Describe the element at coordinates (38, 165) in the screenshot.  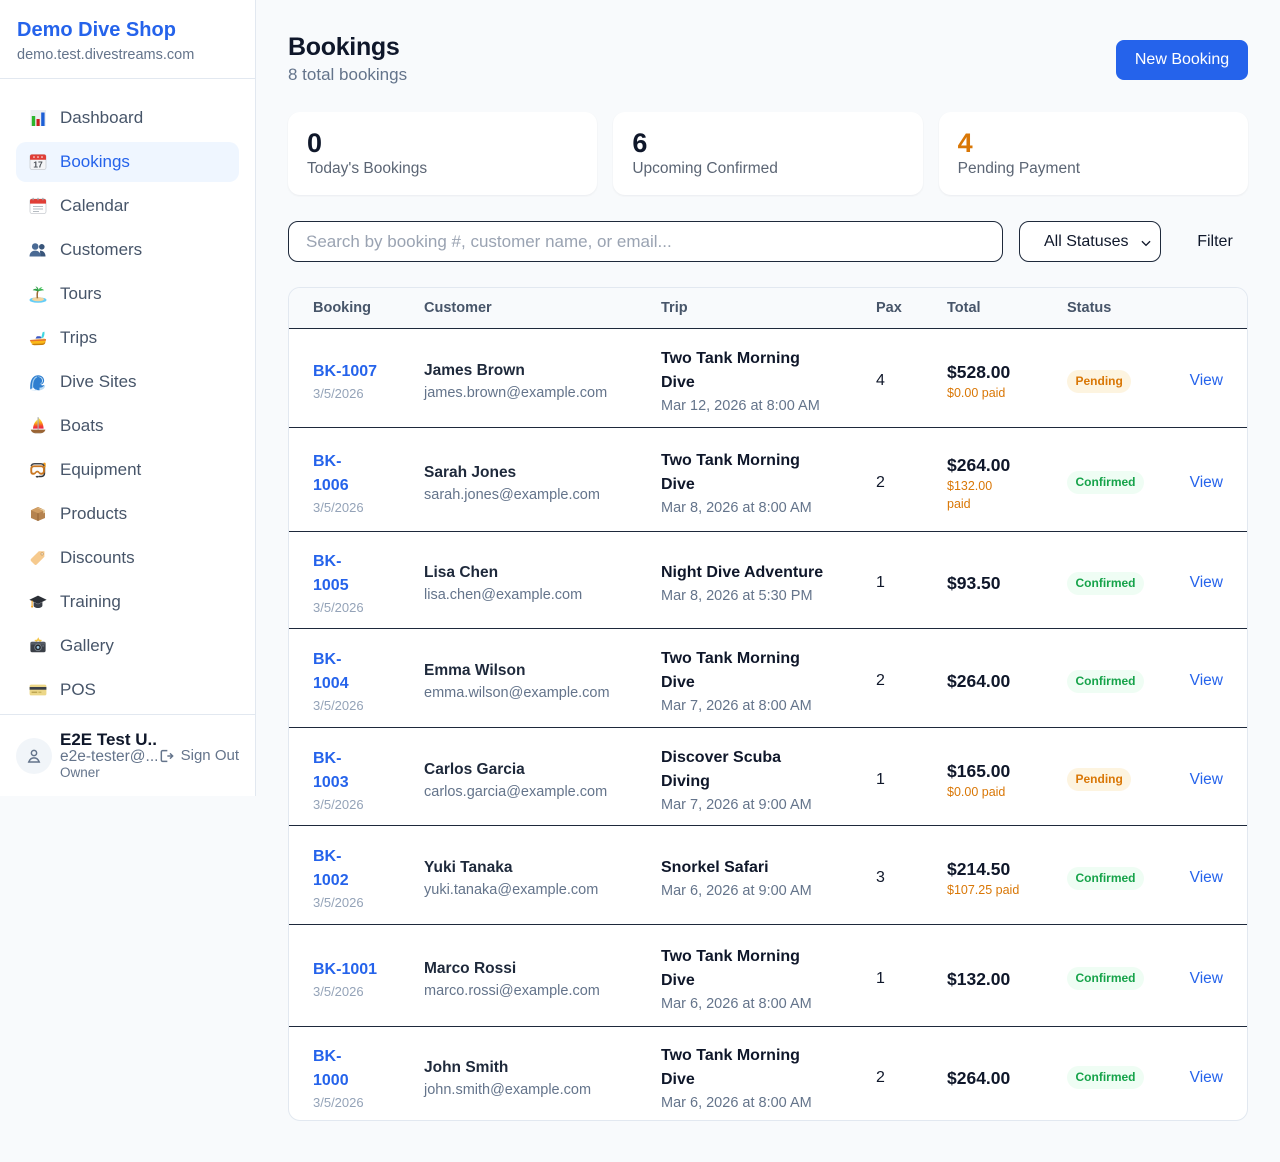
I see `svg-text: 17` at that location.